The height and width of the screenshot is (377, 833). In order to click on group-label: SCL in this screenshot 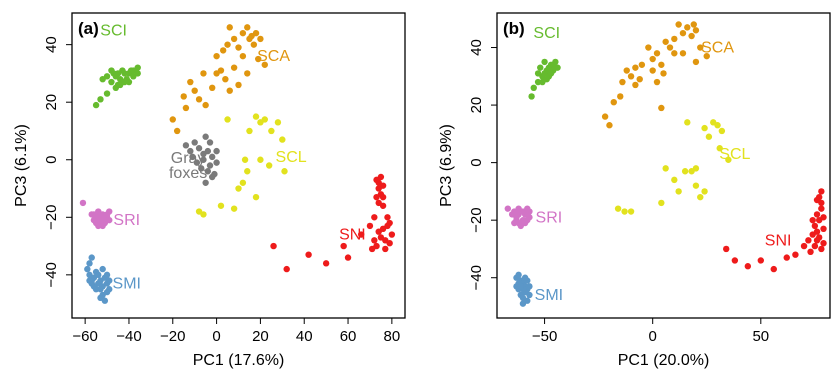, I will do `click(291, 157)`.